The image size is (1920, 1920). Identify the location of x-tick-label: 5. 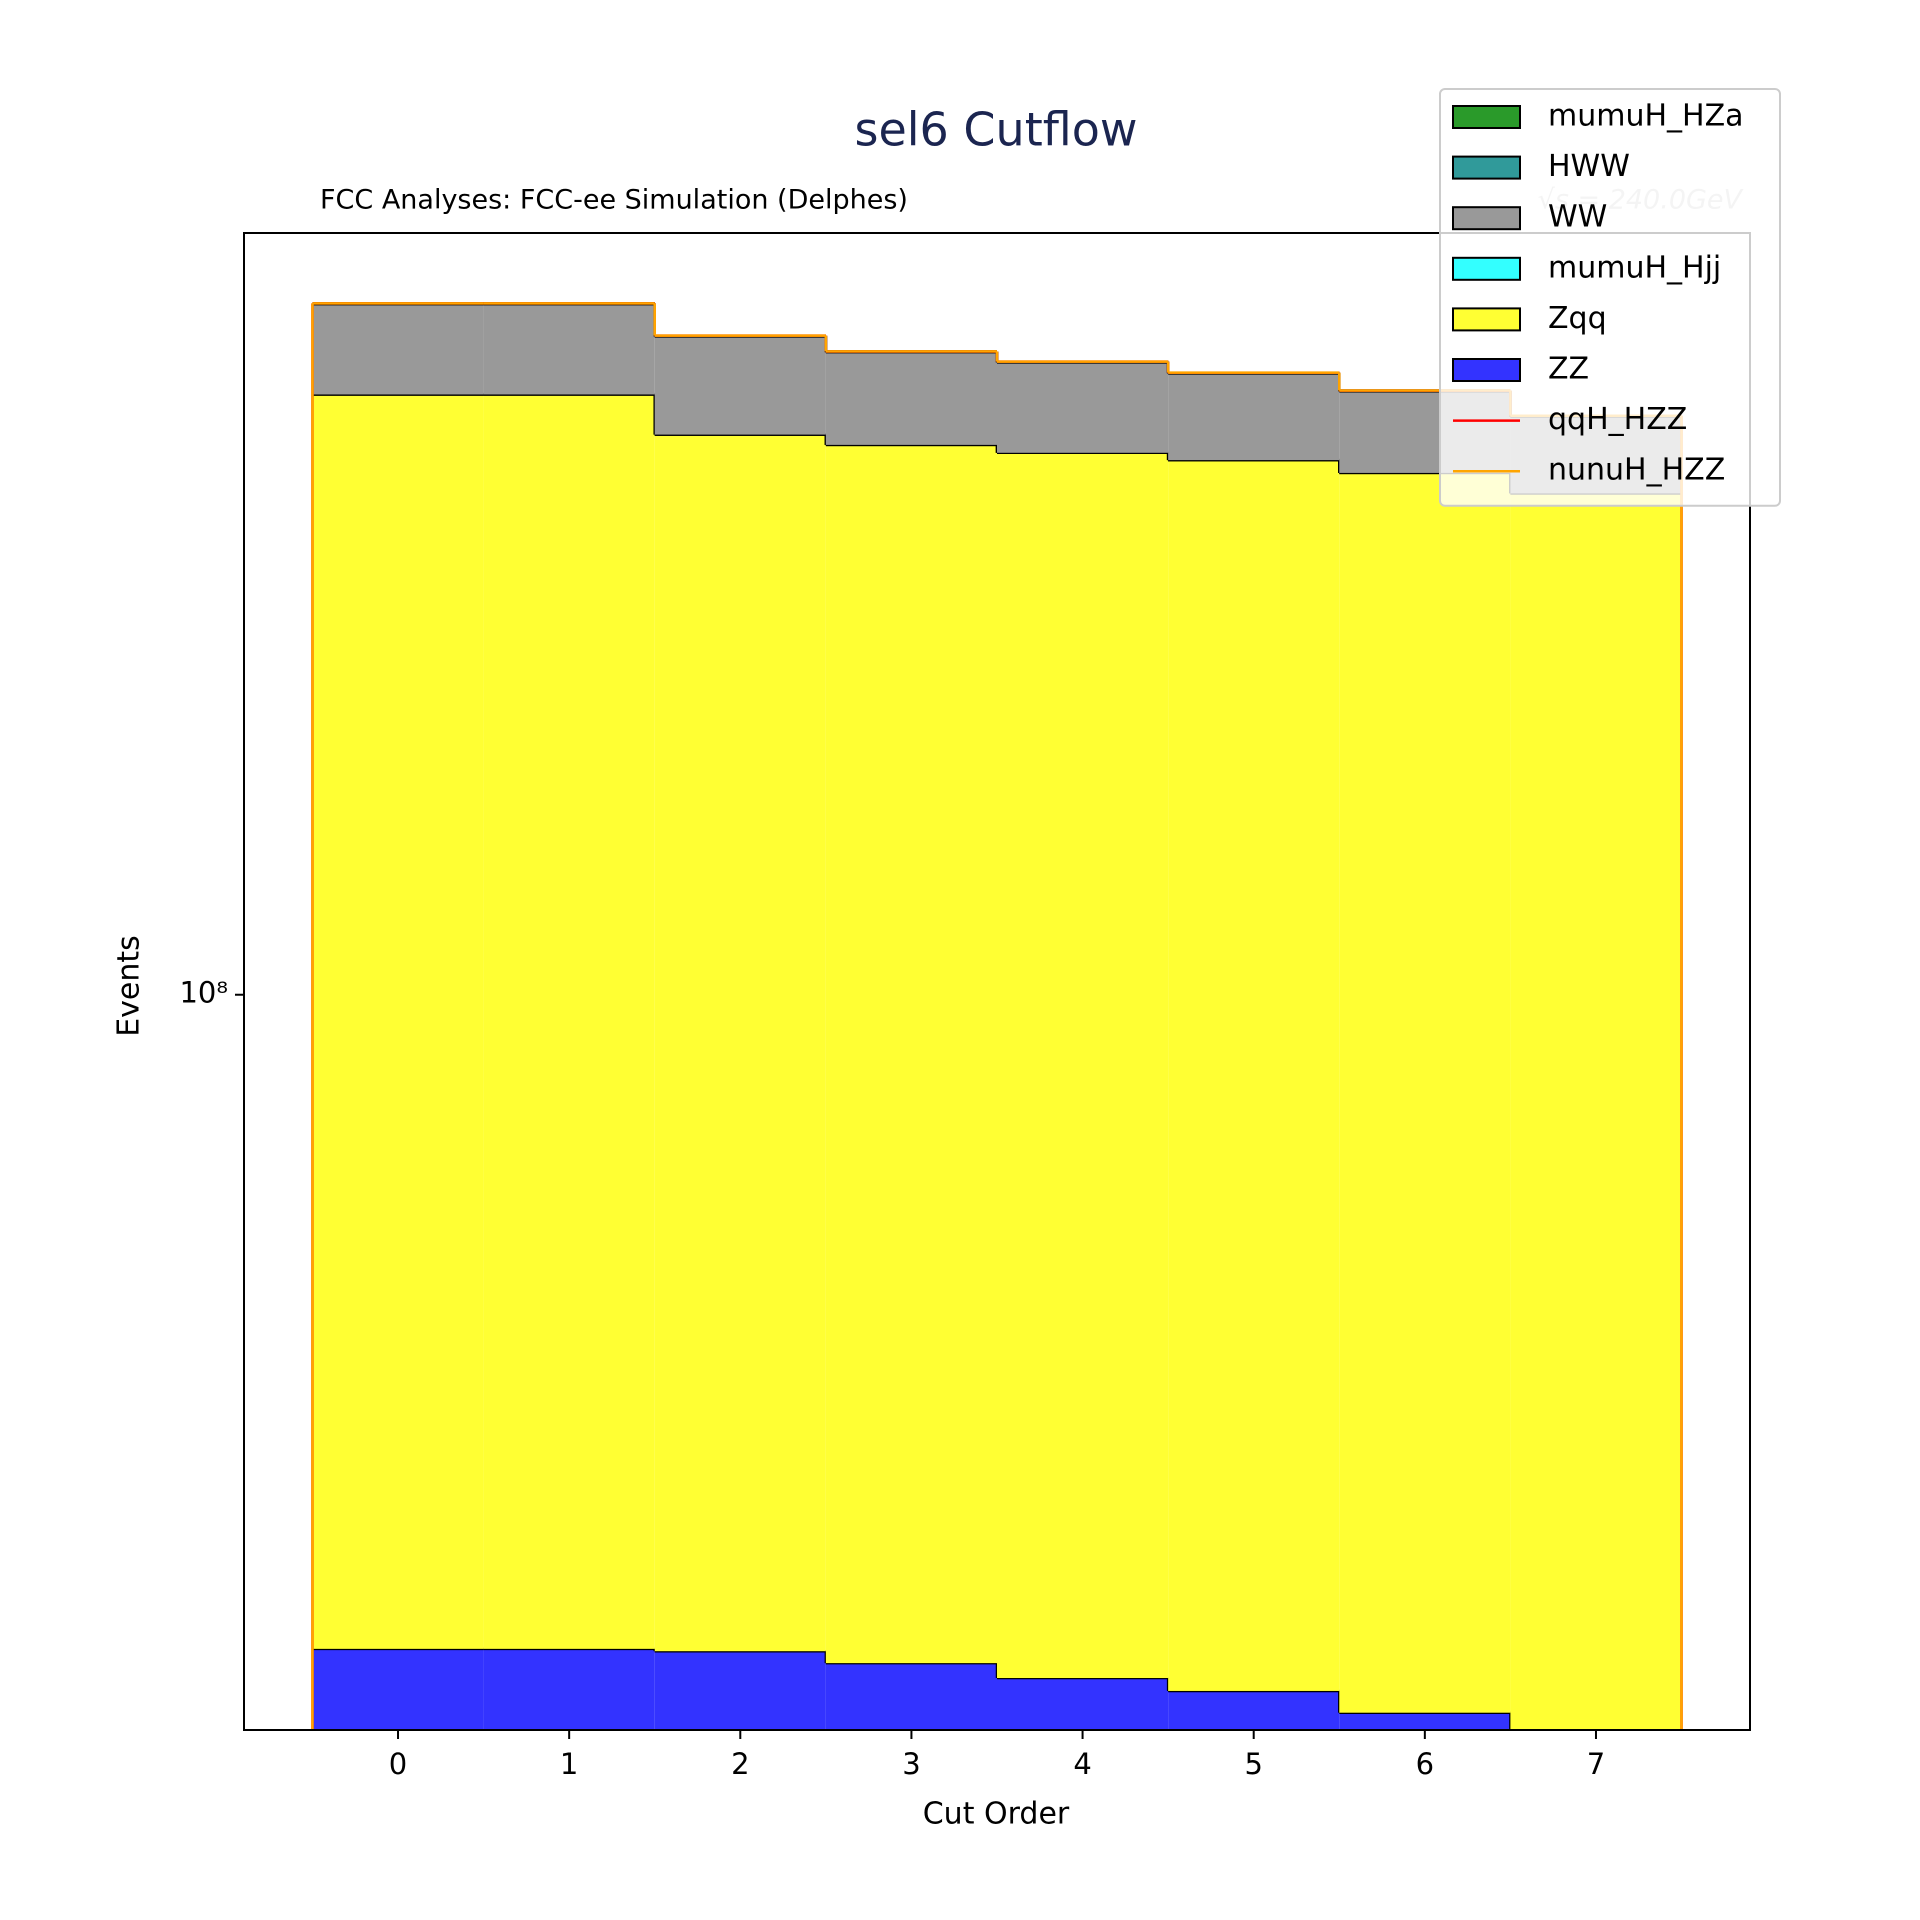
(1253, 1764).